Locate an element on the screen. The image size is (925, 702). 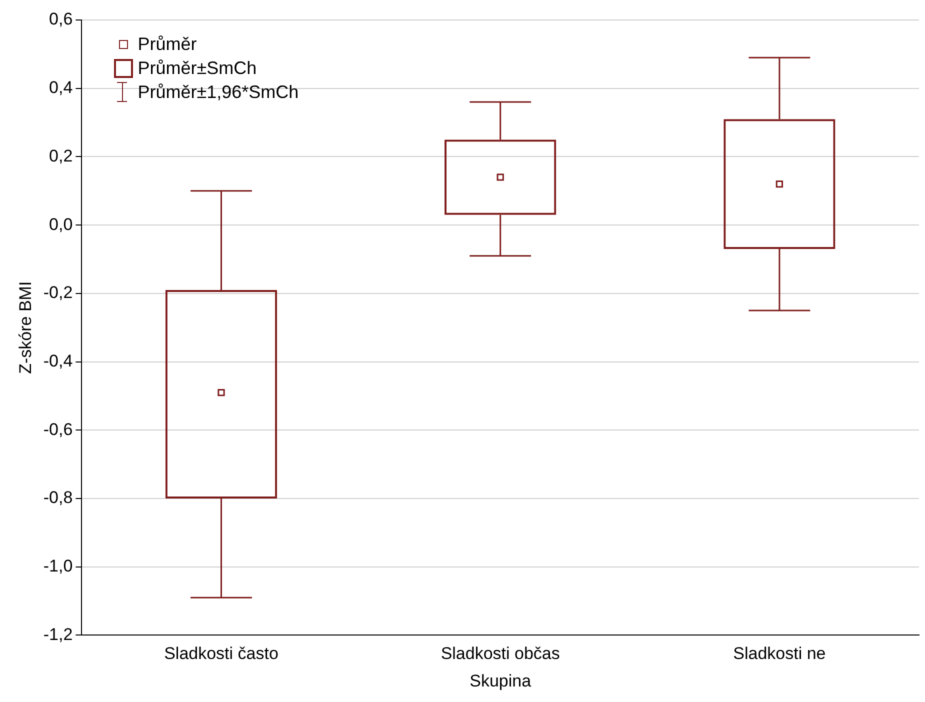
x-tick-label: Sladkosti ne is located at coordinates (779, 654).